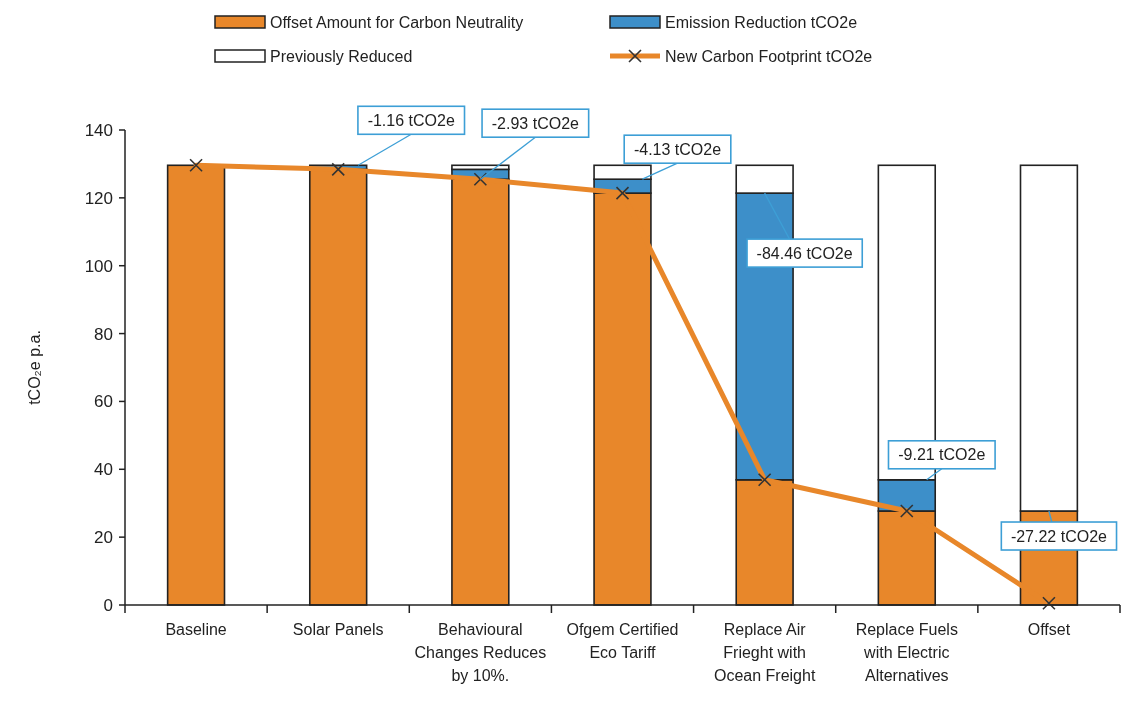 Image resolution: width=1126 pixels, height=723 pixels. I want to click on x-tick-label: Behavioural Changes Reduces by 10%., so click(480, 652).